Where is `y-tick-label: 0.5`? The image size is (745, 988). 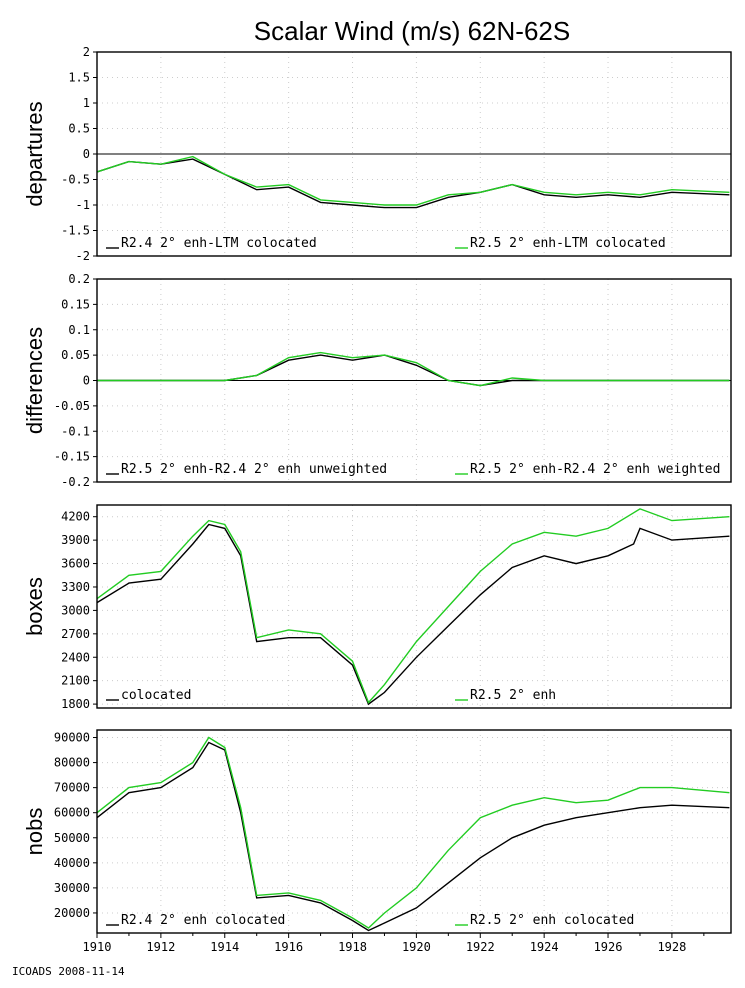
y-tick-label: 0.5 is located at coordinates (79, 129).